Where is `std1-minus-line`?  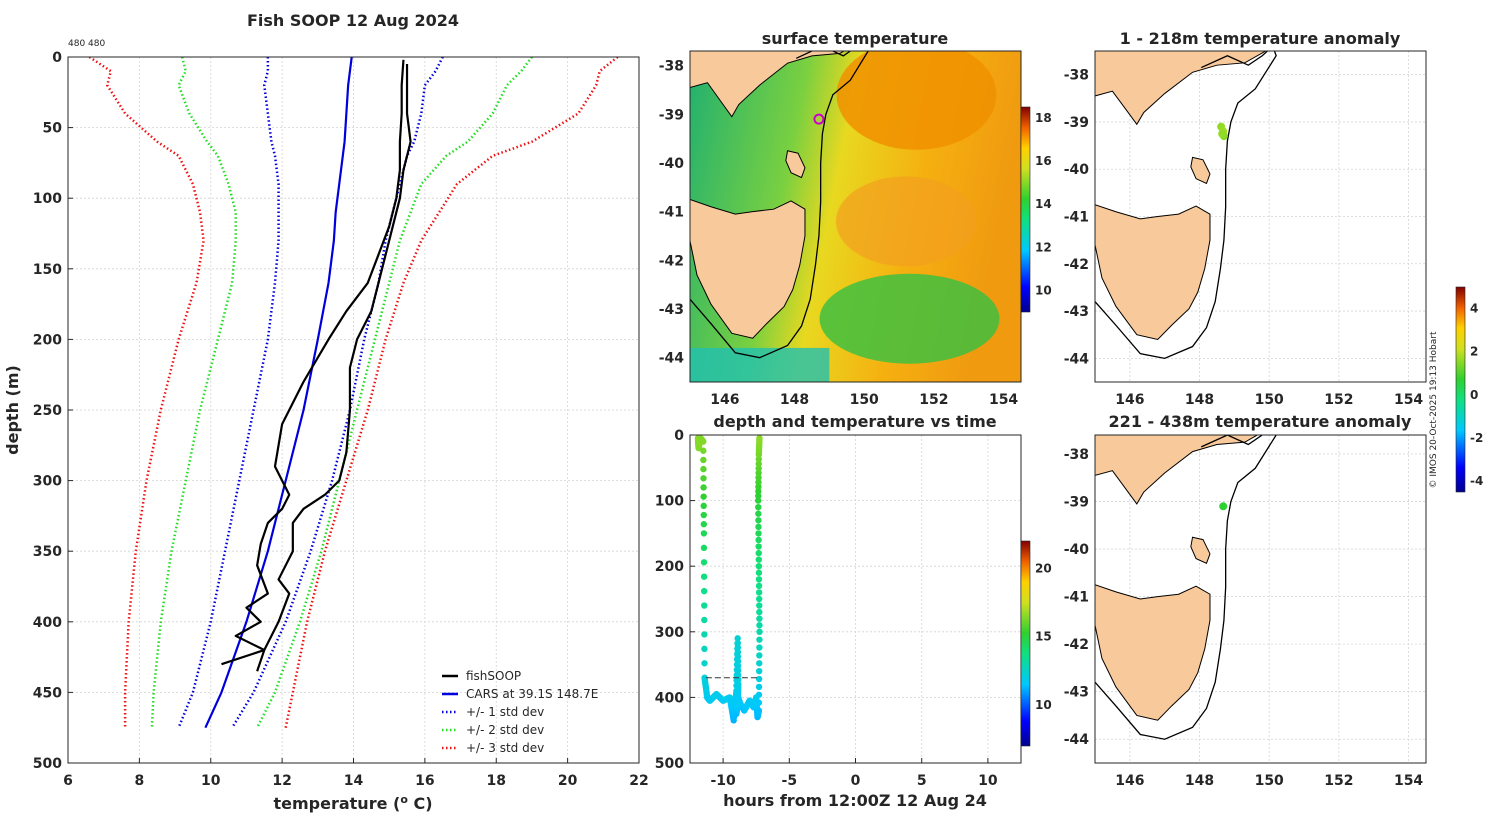
std1-minus-line is located at coordinates (228, 393).